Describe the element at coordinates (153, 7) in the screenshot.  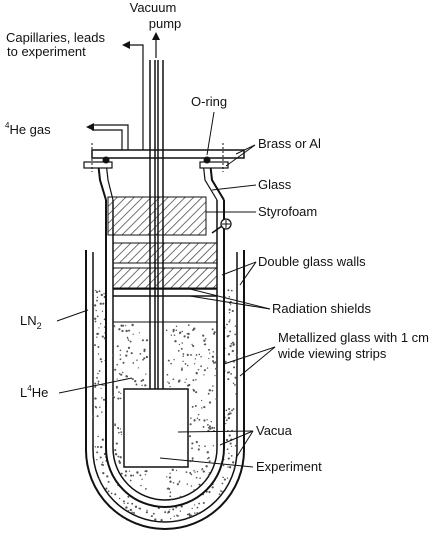
I see `label-vacuum: Vacuum` at that location.